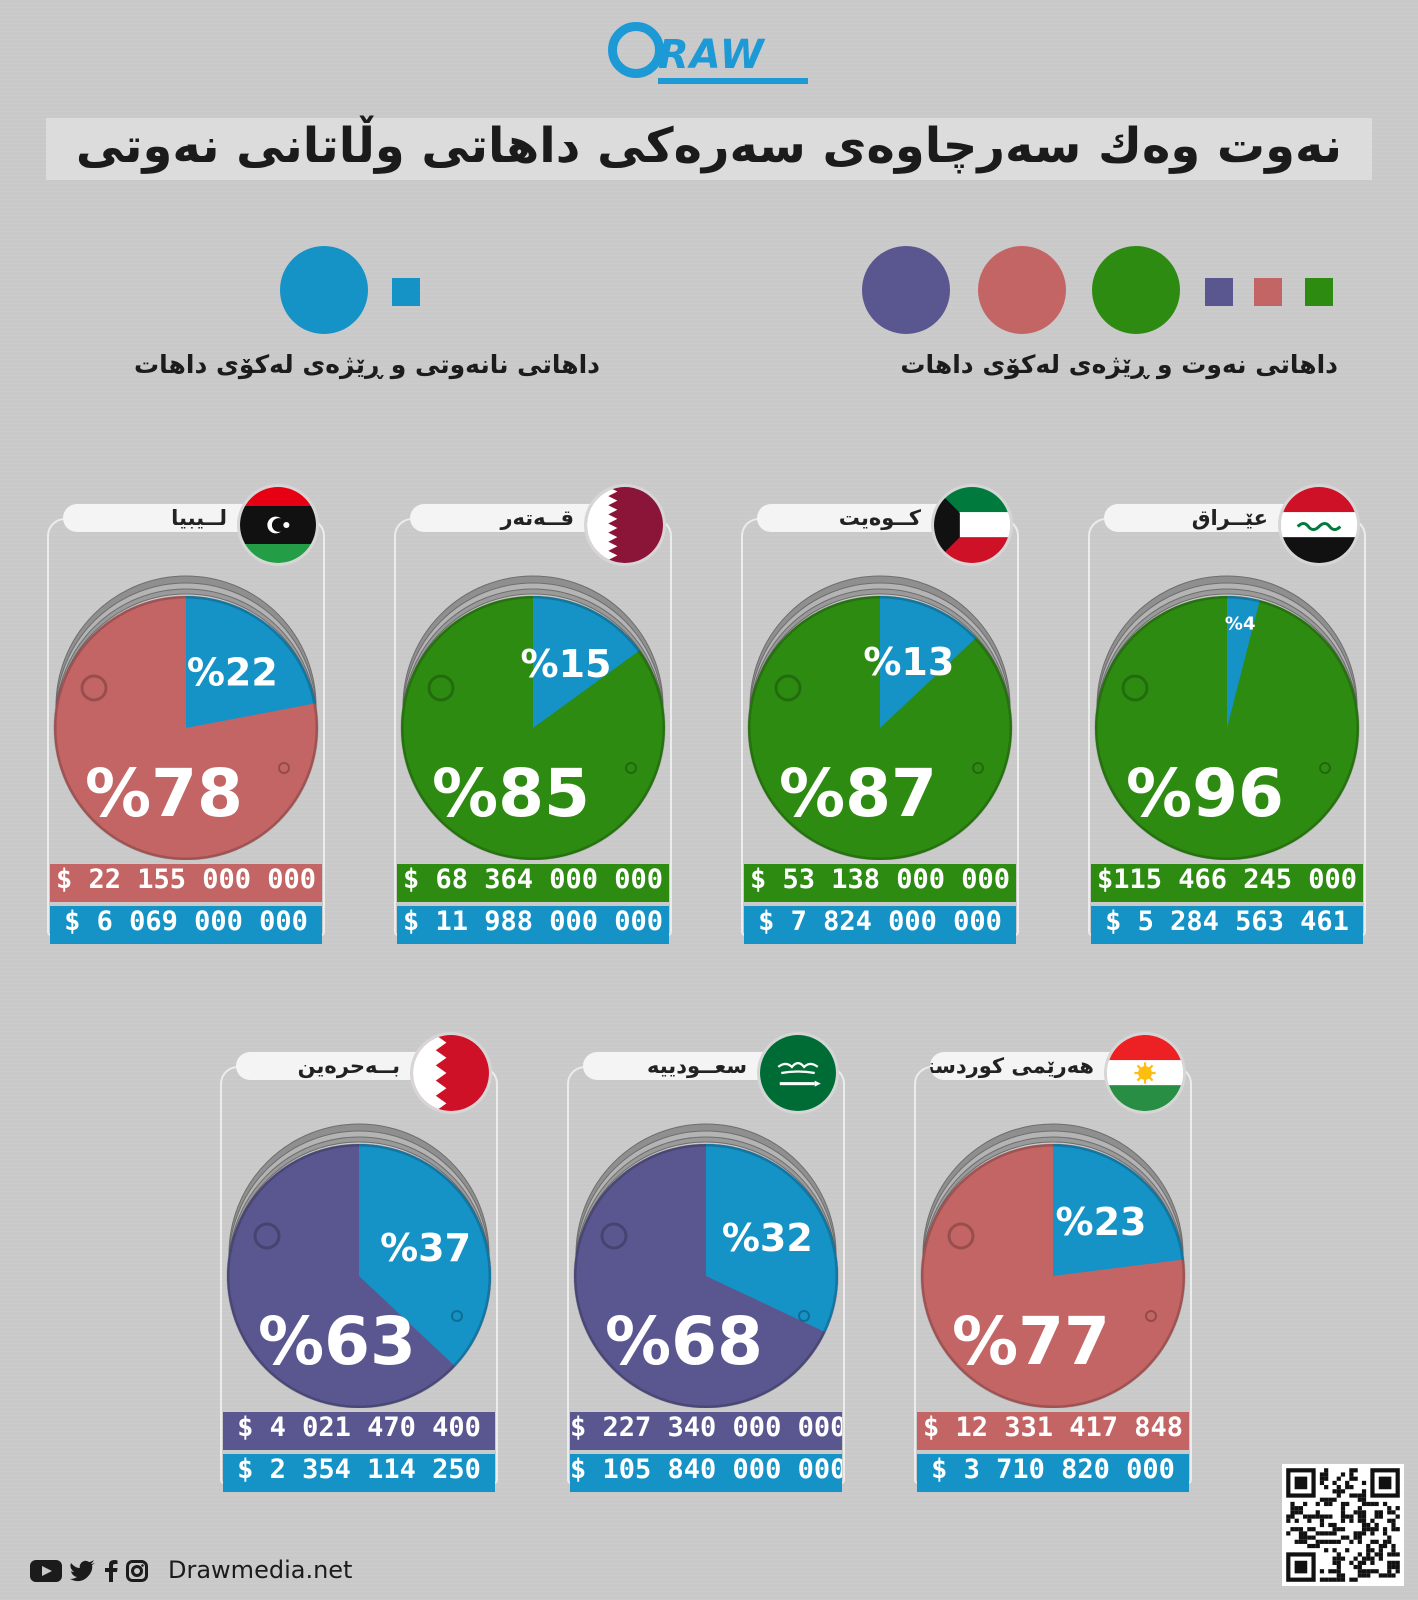 This screenshot has height=1600, width=1418. Describe the element at coordinates (1101, 1222) in the screenshot. I see `nonoil-pct-label: %23` at that location.